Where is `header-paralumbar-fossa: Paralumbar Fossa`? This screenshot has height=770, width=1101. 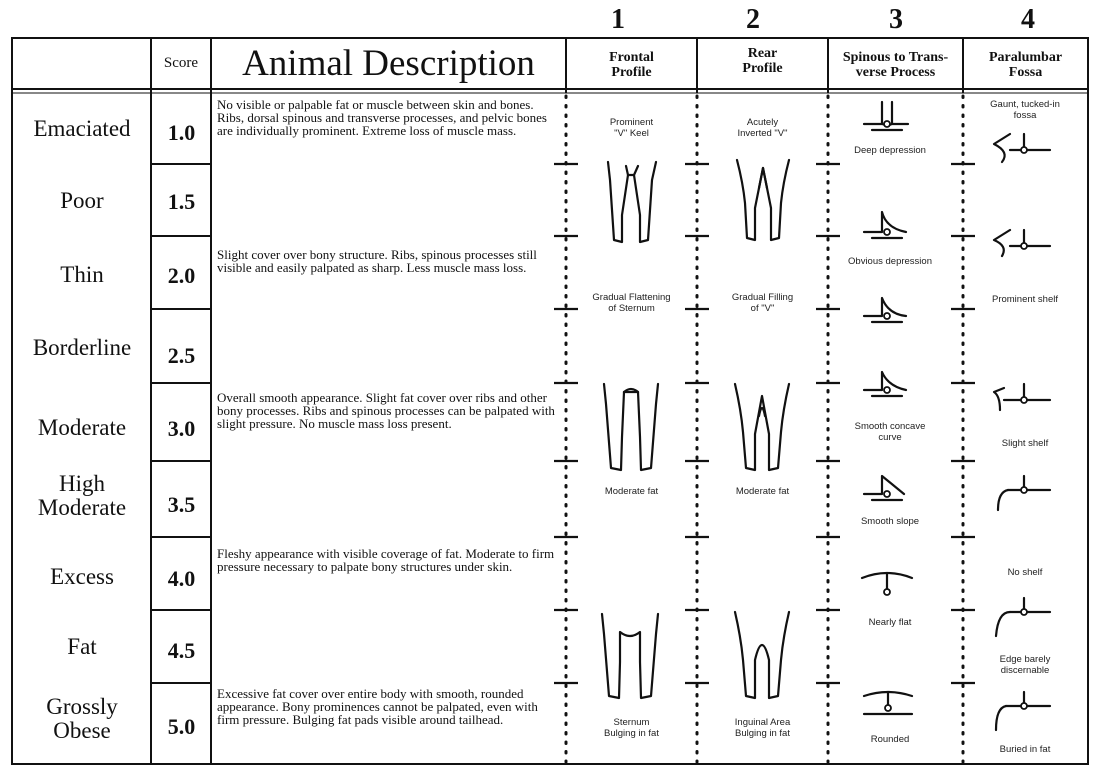
header-paralumbar-fossa: Paralumbar Fossa is located at coordinates (1025, 64).